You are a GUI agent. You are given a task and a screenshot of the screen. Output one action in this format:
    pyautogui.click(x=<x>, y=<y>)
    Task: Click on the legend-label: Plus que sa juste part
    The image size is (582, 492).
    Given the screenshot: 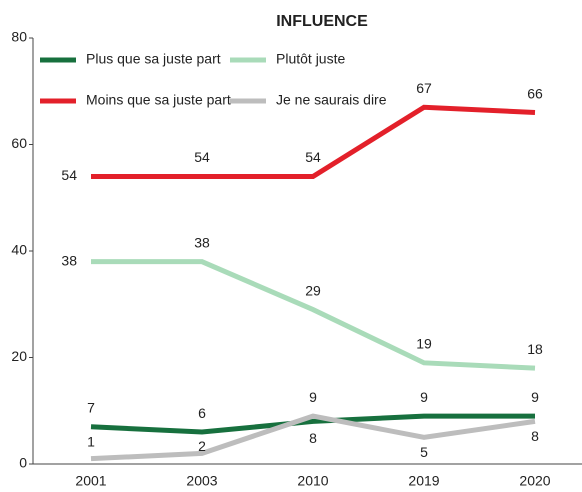 What is the action you would take?
    pyautogui.click(x=153, y=59)
    